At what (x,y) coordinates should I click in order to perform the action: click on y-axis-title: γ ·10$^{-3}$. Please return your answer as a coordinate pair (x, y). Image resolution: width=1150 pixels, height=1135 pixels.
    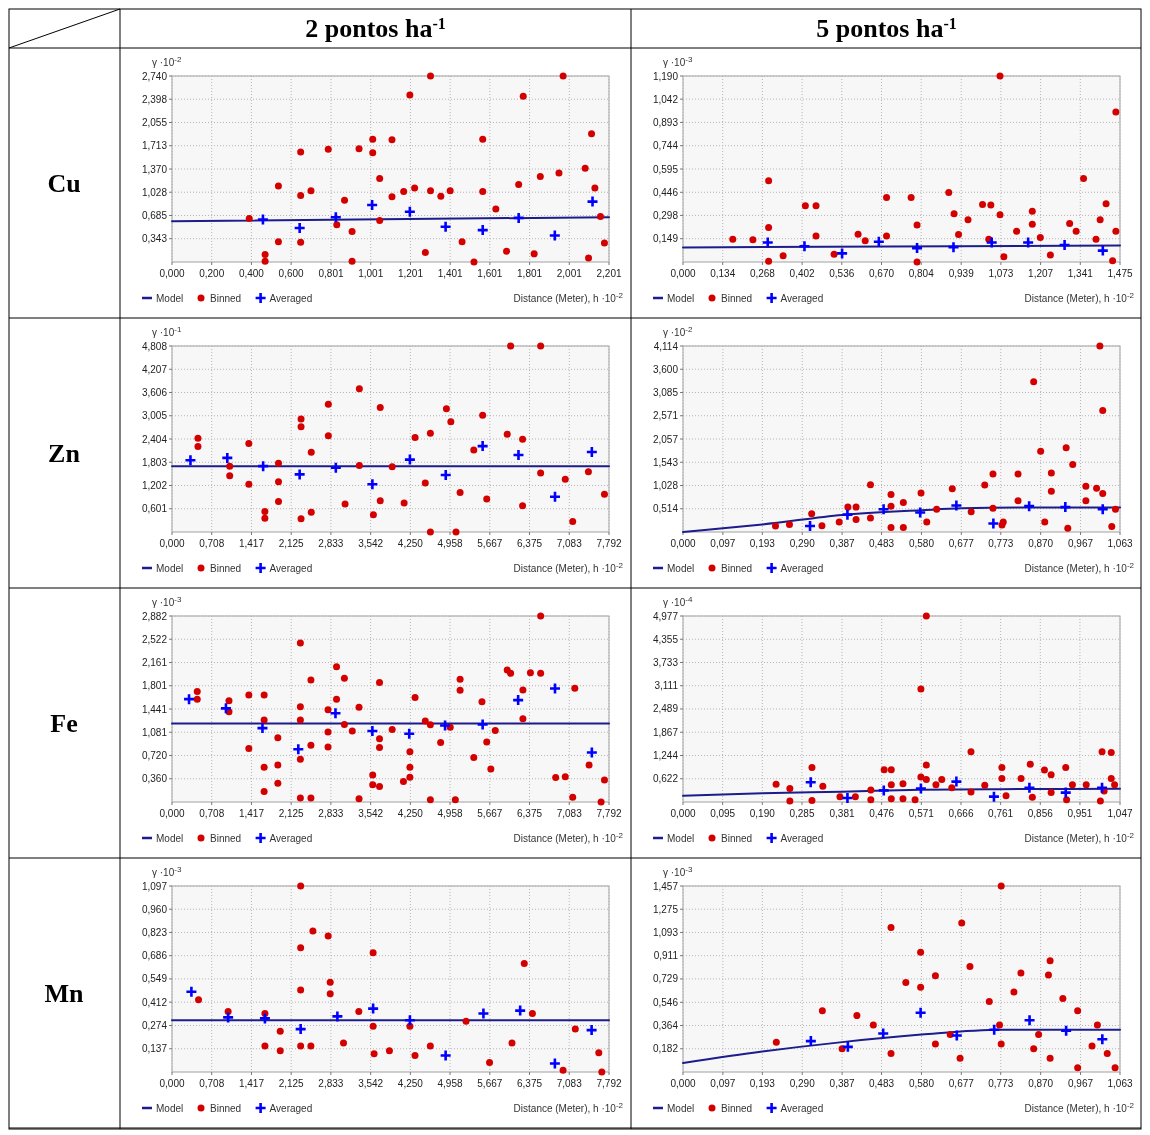
    Looking at the image, I should click on (678, 871).